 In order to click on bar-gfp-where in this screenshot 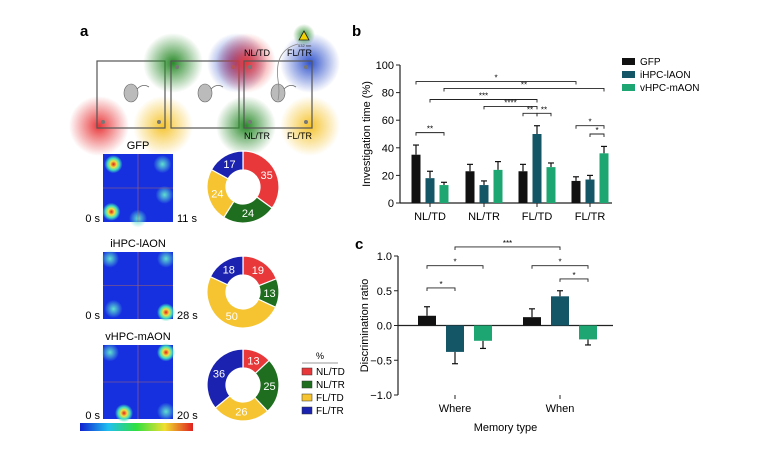, I will do `click(427, 320)`.